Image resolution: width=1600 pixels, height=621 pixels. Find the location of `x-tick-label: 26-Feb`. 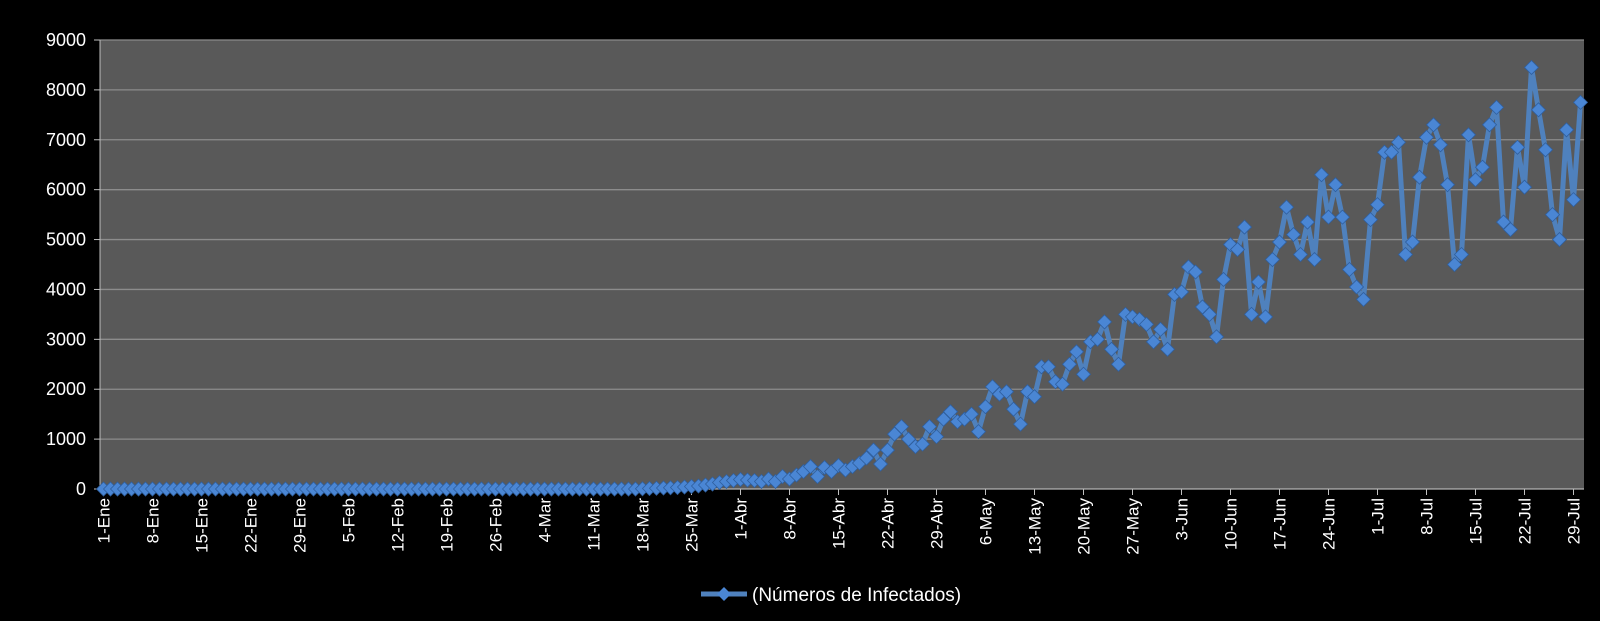

x-tick-label: 26-Feb is located at coordinates (496, 525).